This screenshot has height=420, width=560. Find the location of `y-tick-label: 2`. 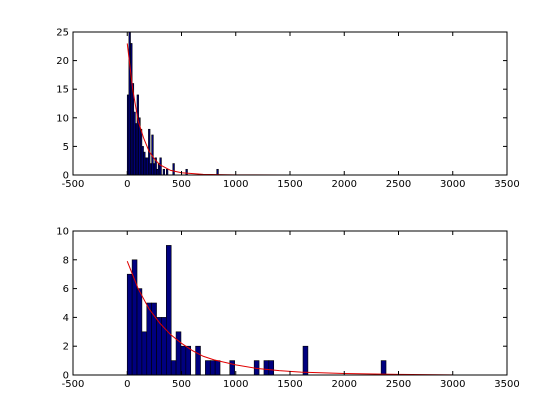

y-tick-label: 2 is located at coordinates (66, 347).